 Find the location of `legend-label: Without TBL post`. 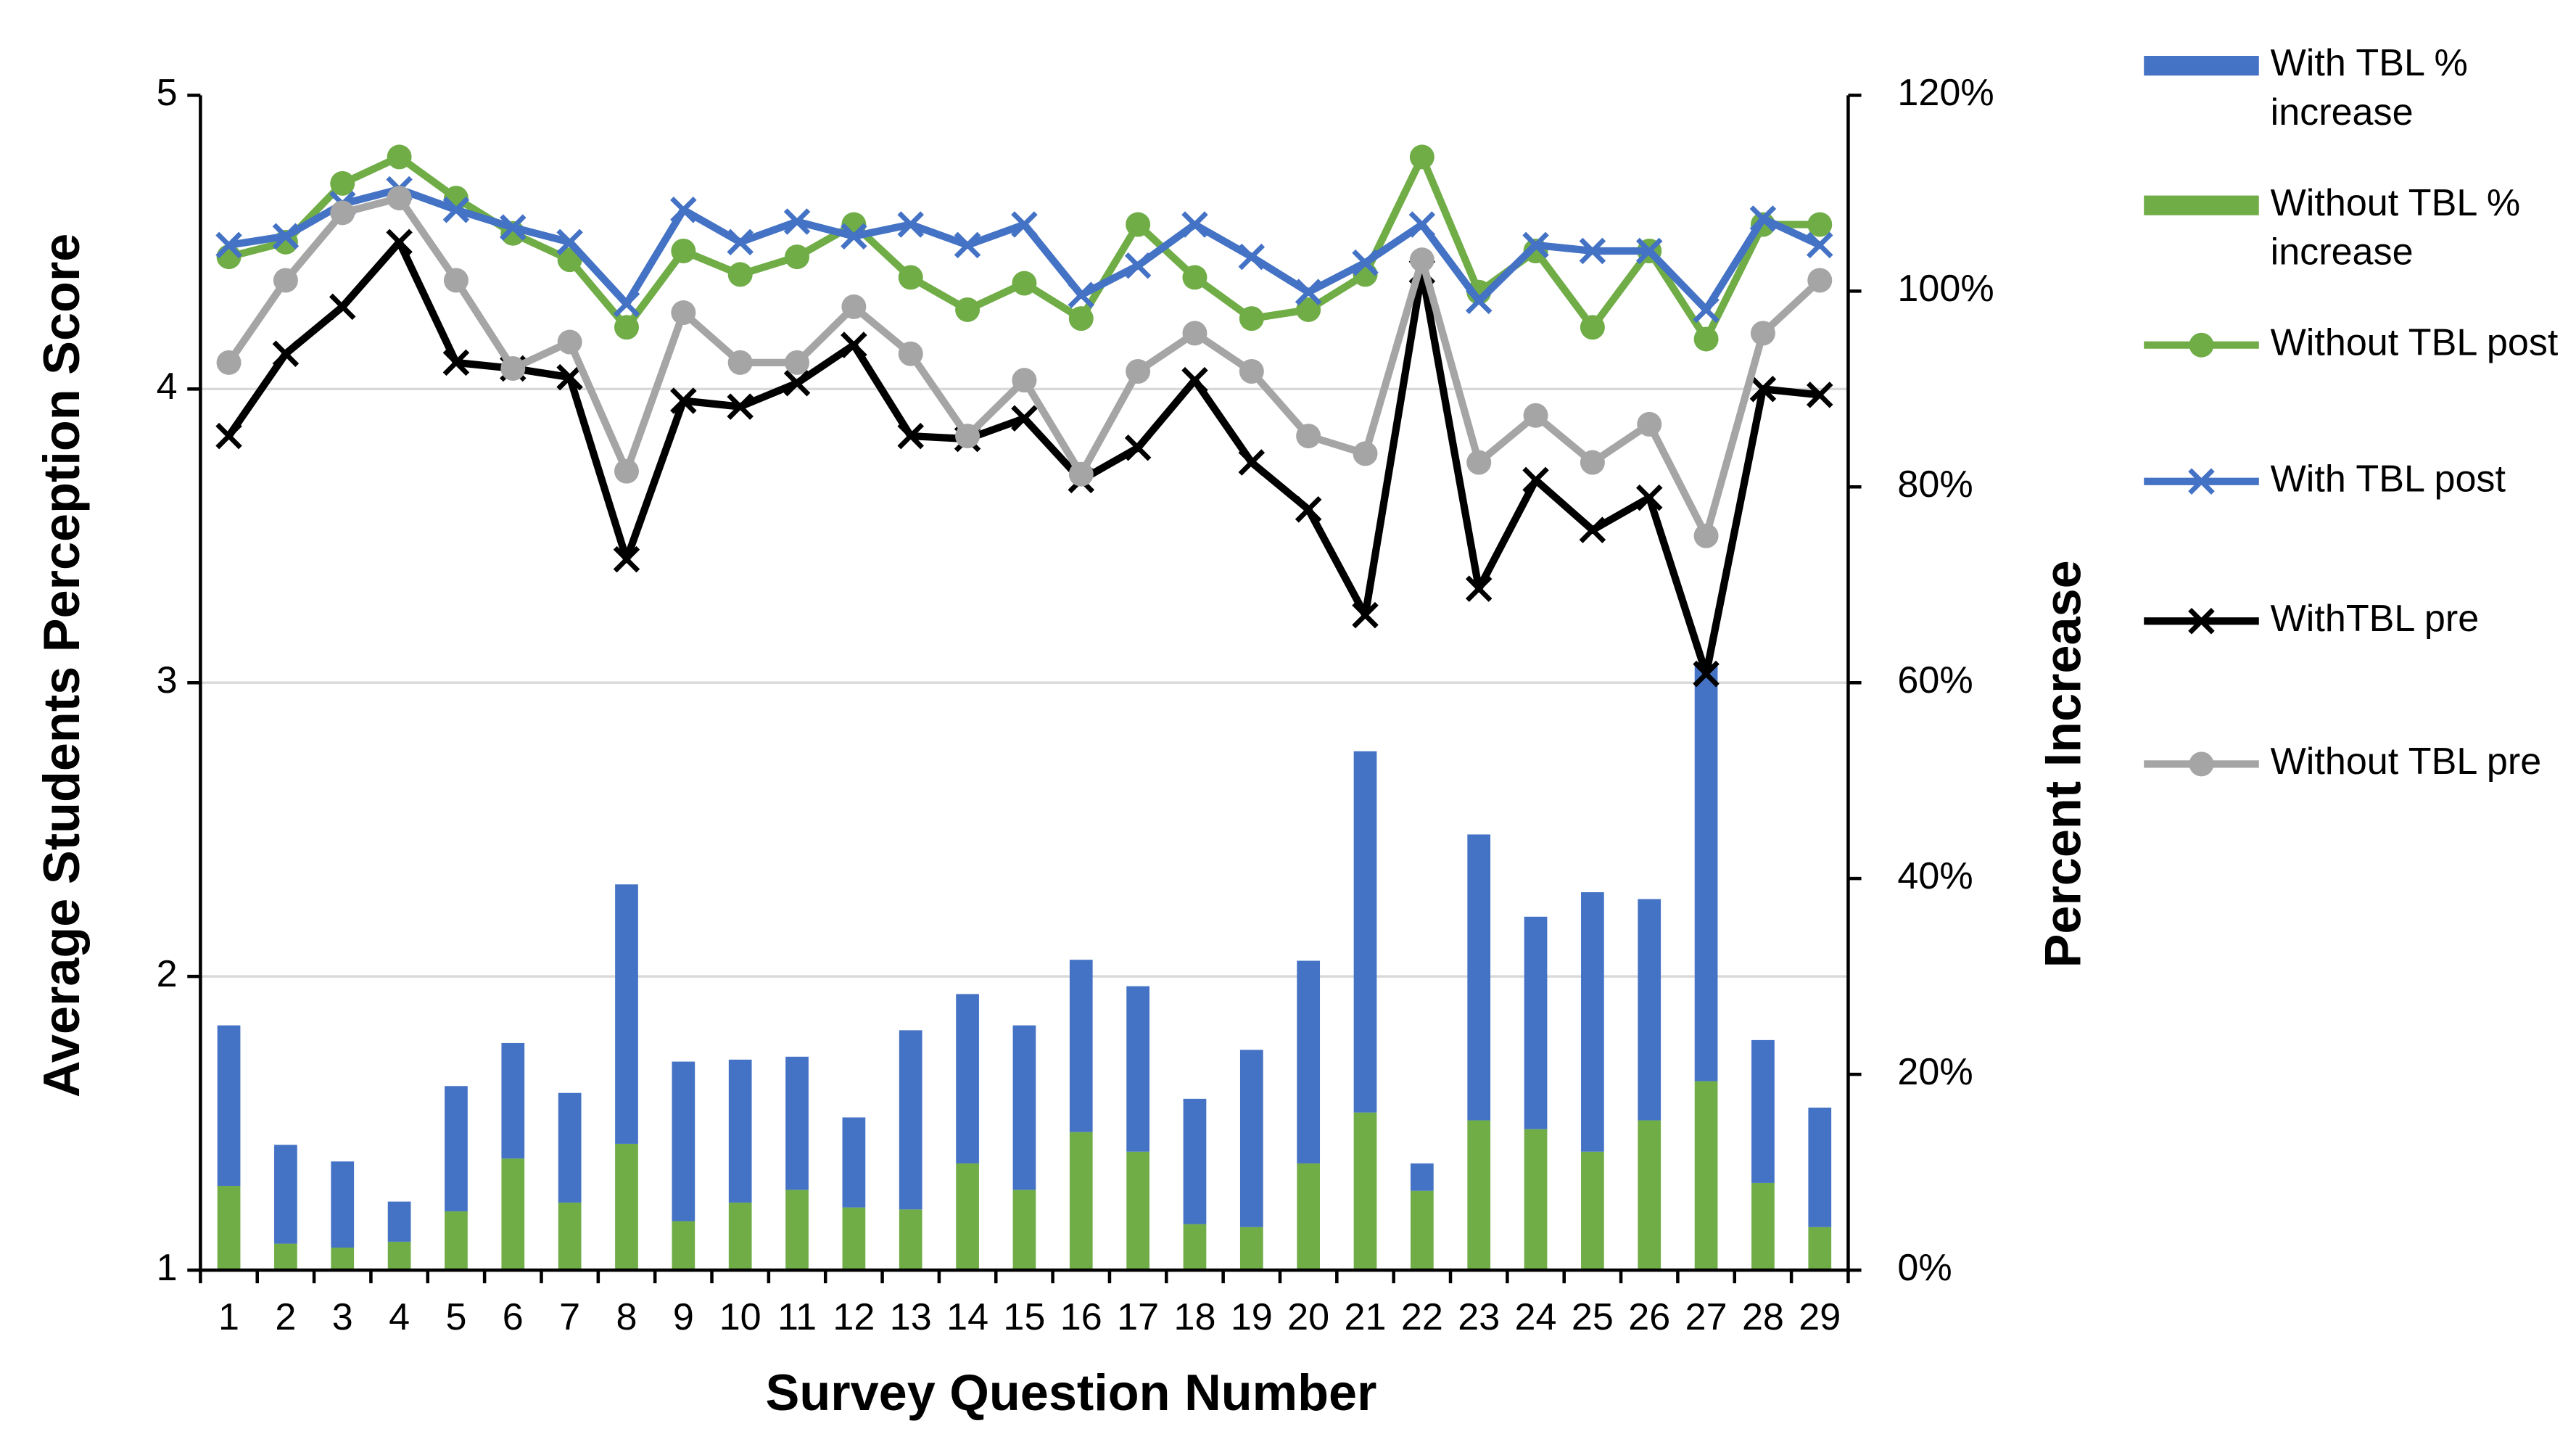

legend-label: Without TBL post is located at coordinates (2414, 342).